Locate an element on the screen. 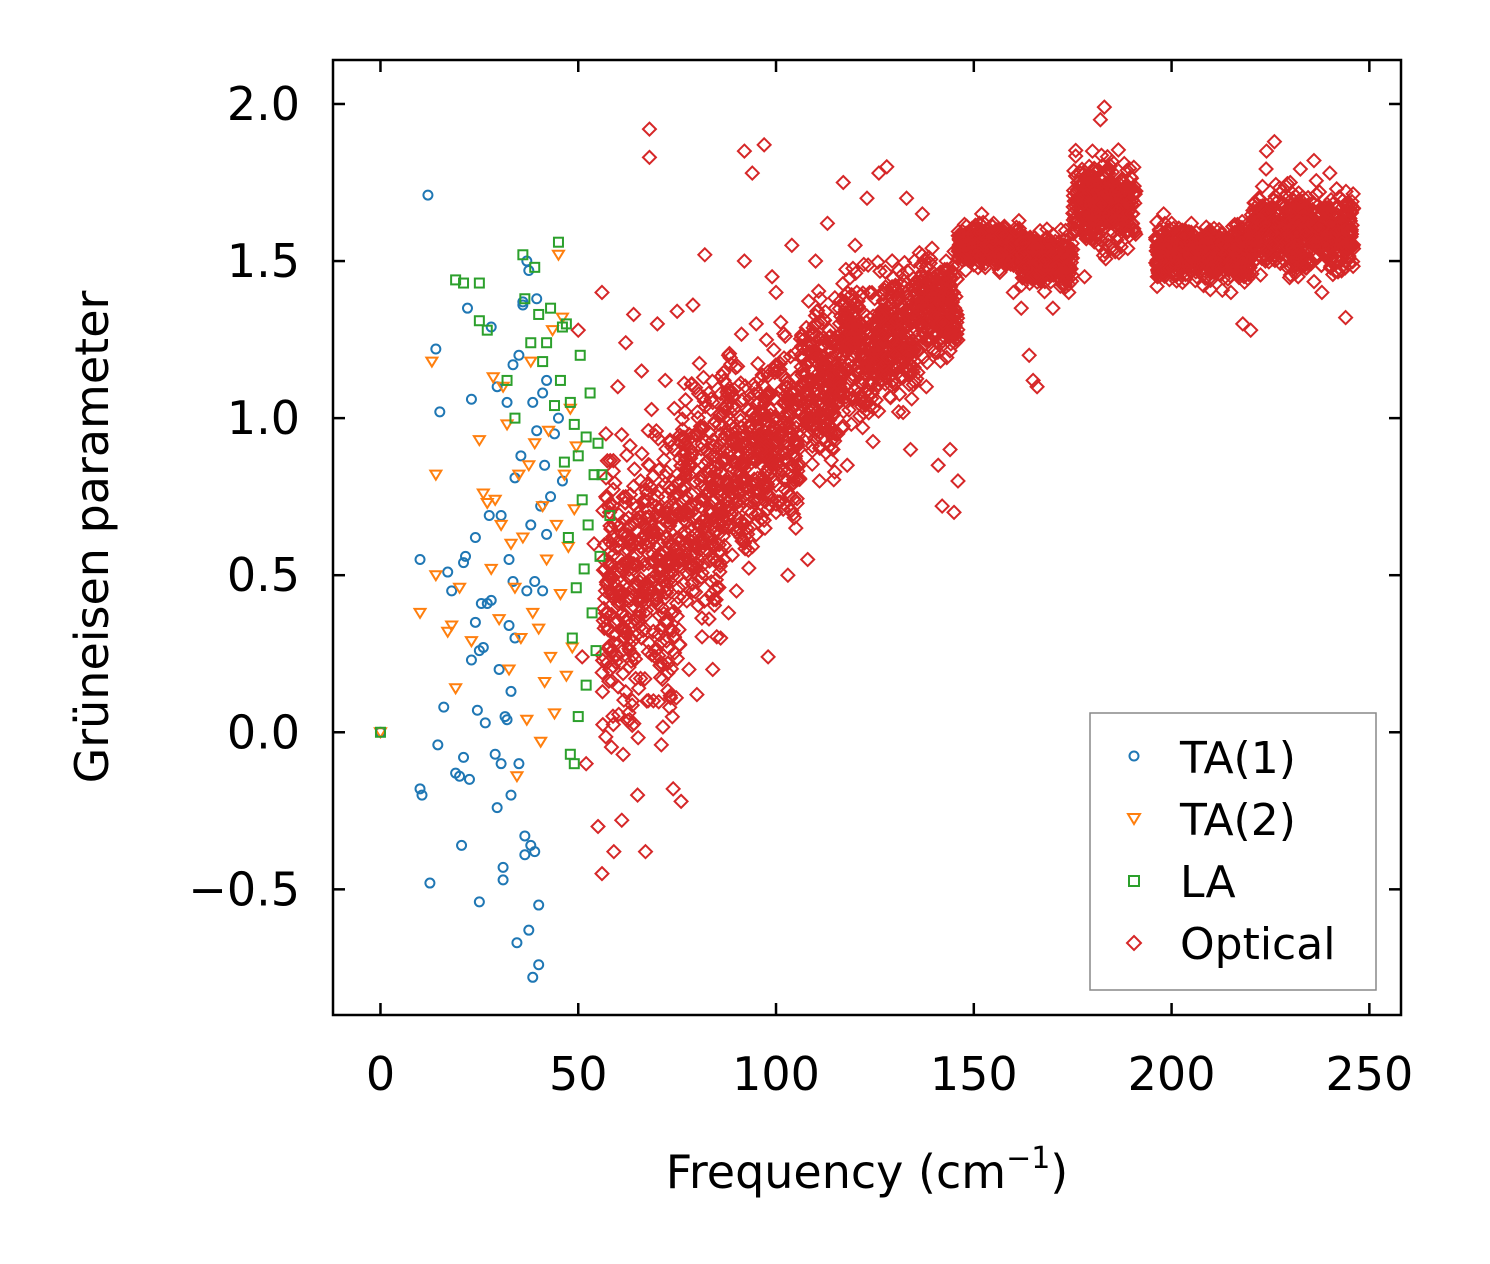 The width and height of the screenshot is (1490, 1264). legend-label-ta1: TA(1) is located at coordinates (1237, 758).